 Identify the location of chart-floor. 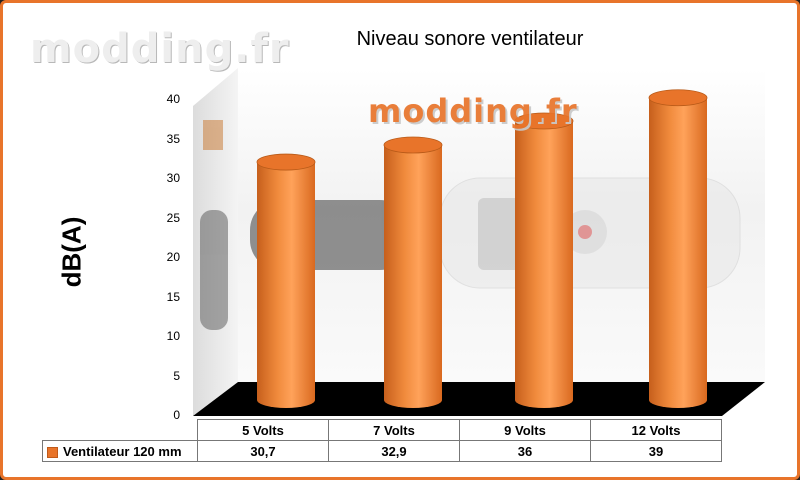
(479, 399).